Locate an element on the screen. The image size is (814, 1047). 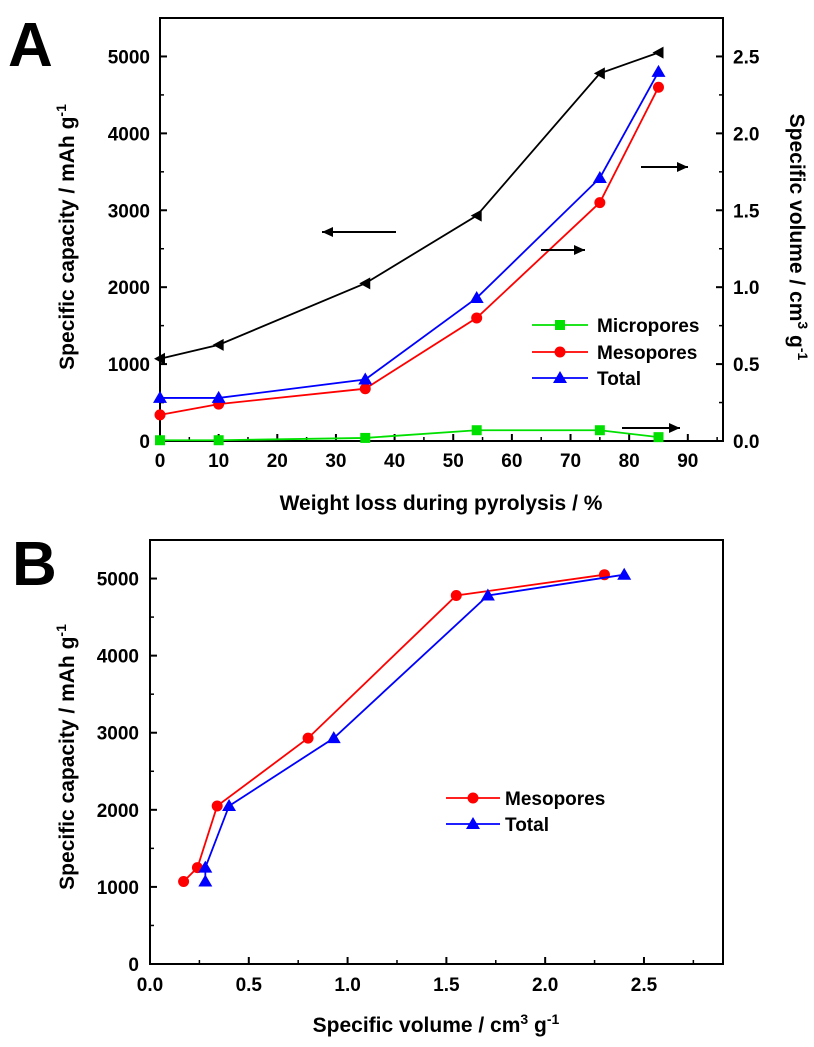
y-left-tick-label-a: 2000 is located at coordinates (129, 288).